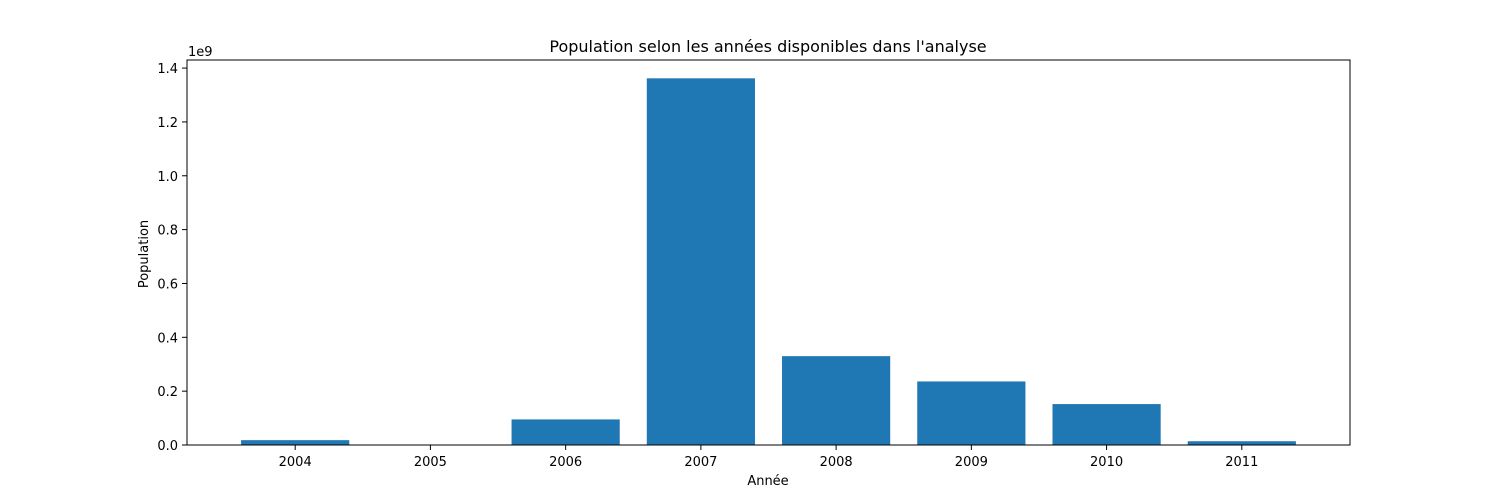 This screenshot has height=500, width=1500. Describe the element at coordinates (565, 462) in the screenshot. I see `x-tick-label: 2006` at that location.